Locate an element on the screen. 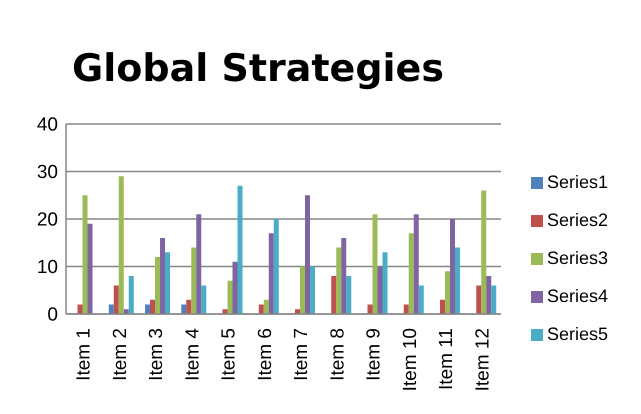 This screenshot has width=641, height=414. x-tick-label: Item 10 is located at coordinates (410, 360).